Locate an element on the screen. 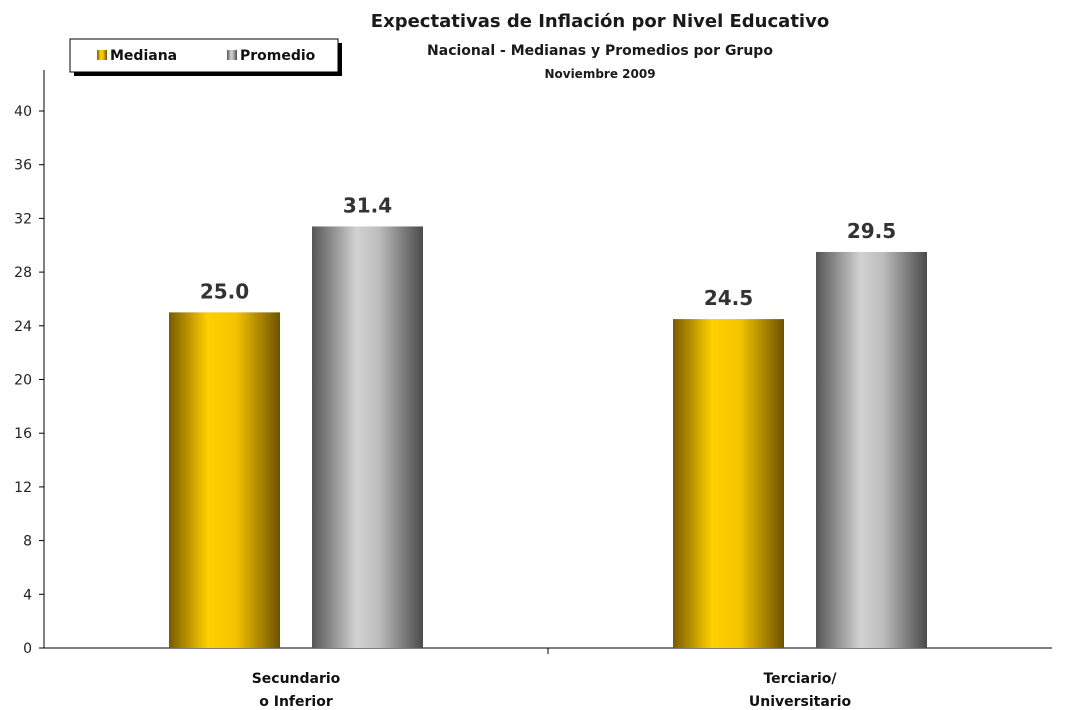  data-label: 31.4 is located at coordinates (367, 205).